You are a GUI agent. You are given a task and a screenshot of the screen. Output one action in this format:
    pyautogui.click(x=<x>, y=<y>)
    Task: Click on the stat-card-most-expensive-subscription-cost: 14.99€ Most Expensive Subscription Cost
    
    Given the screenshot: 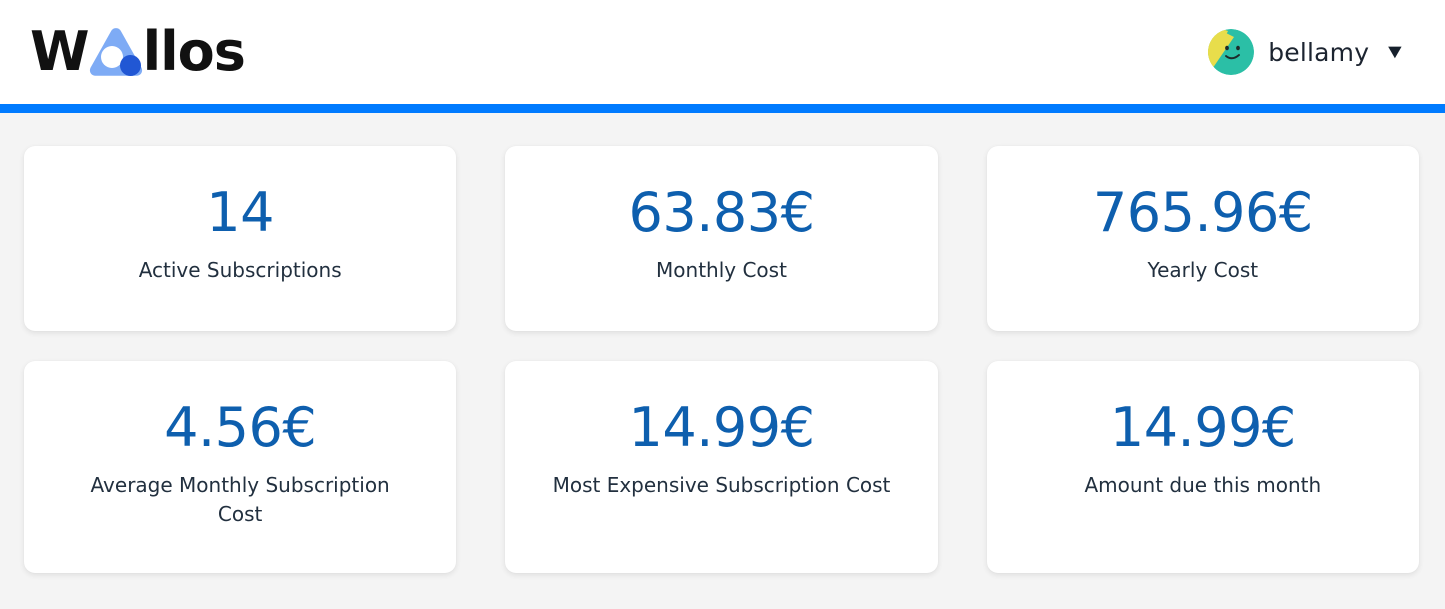 What is the action you would take?
    pyautogui.click(x=721, y=467)
    